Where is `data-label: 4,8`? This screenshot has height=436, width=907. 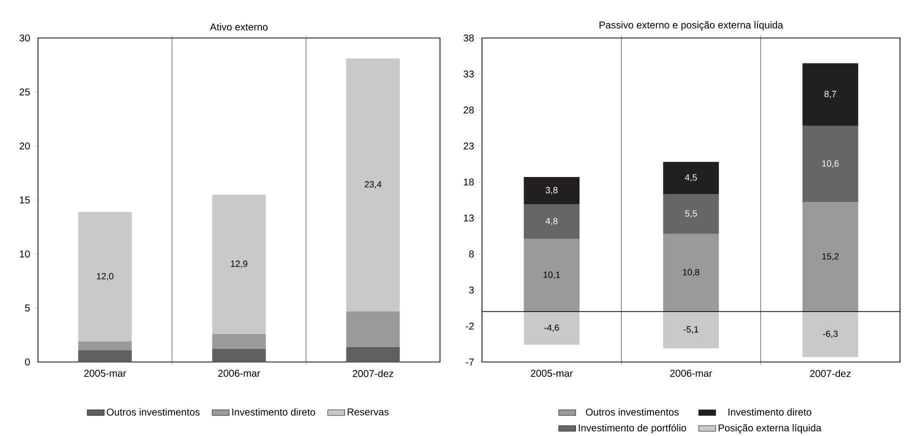
data-label: 4,8 is located at coordinates (552, 222).